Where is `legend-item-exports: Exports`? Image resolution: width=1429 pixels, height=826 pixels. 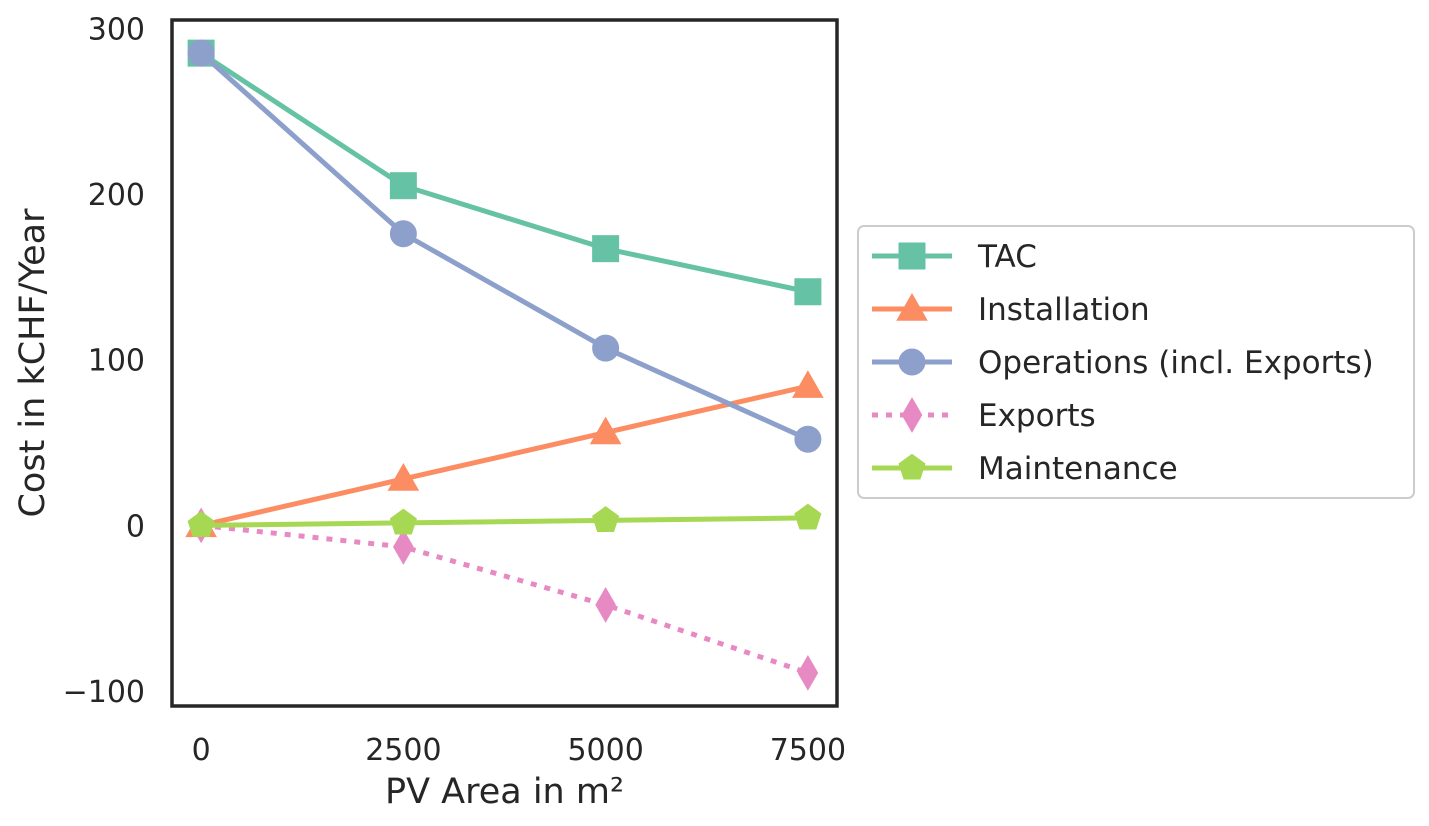 legend-item-exports: Exports is located at coordinates (984, 415).